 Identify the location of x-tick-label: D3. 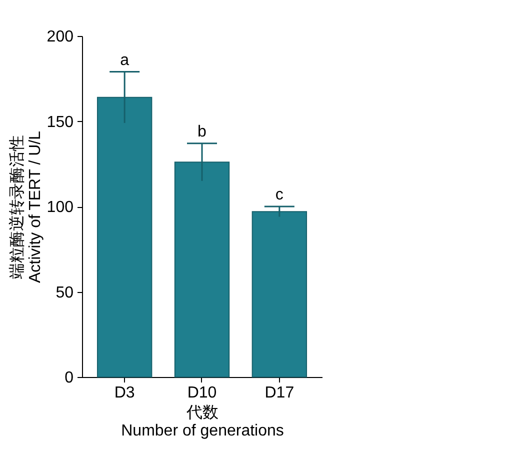
(124, 393).